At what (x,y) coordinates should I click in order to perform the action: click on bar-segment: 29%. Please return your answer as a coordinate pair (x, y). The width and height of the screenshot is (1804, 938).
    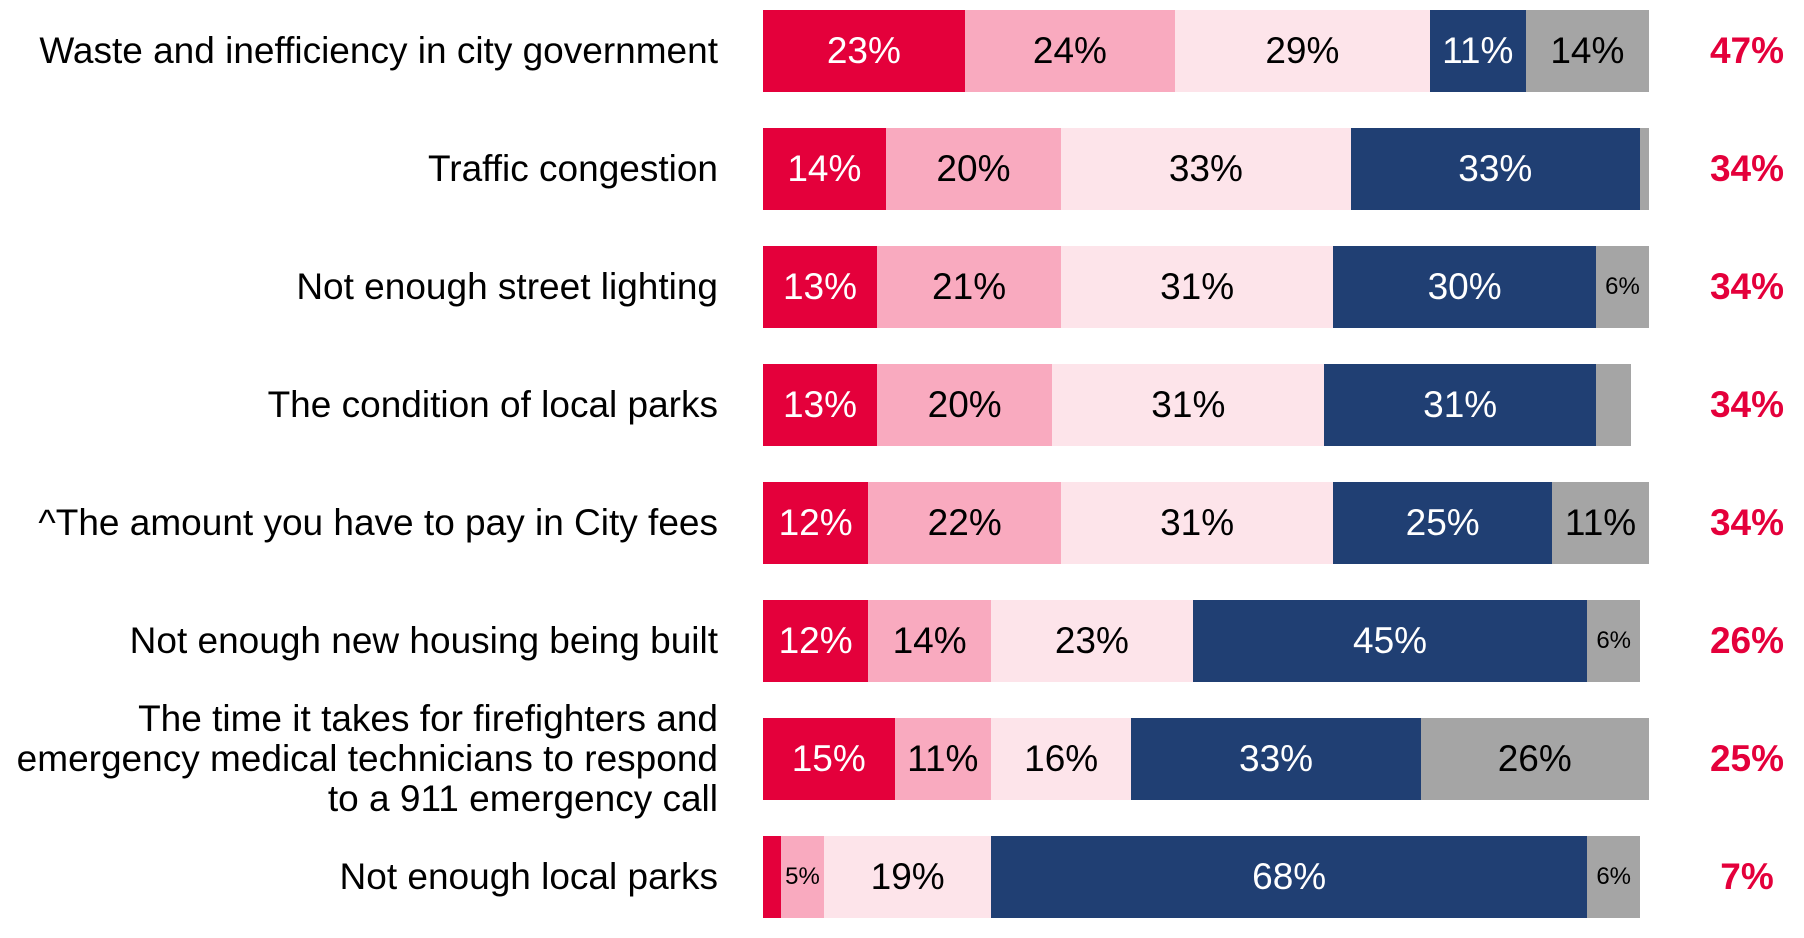
    Looking at the image, I should click on (1302, 51).